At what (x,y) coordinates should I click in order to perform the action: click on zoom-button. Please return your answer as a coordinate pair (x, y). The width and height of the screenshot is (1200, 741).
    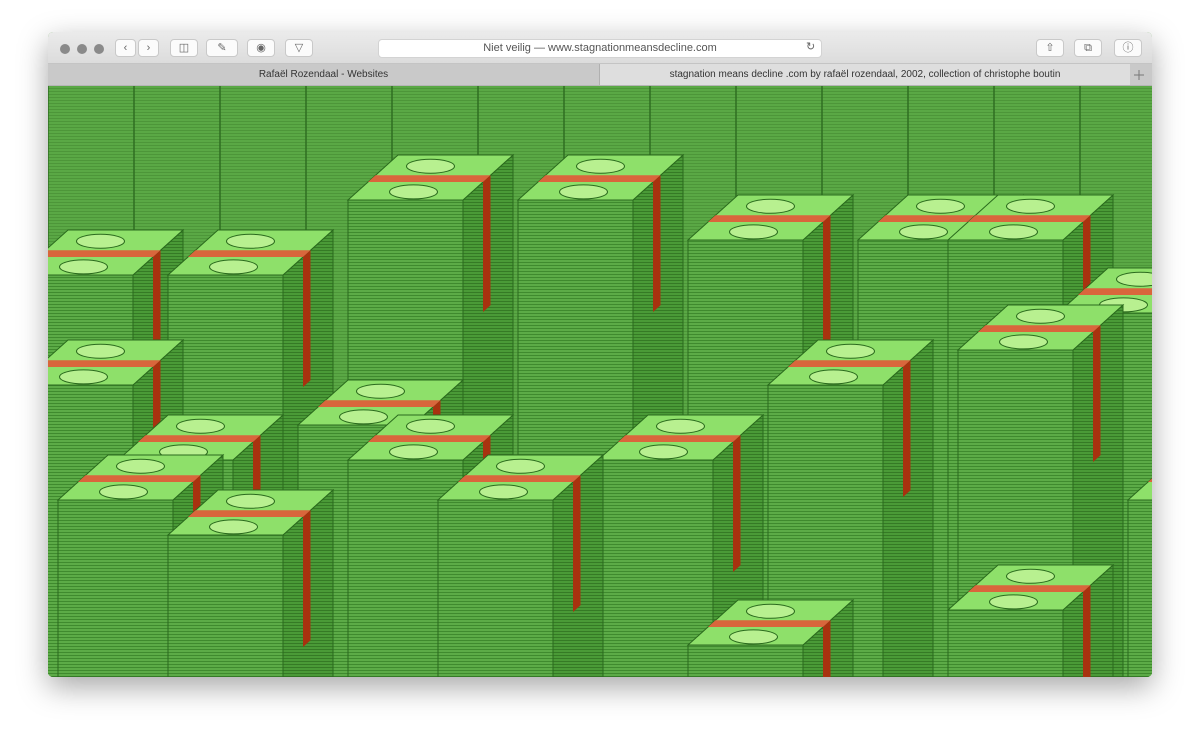
    Looking at the image, I should click on (99, 49).